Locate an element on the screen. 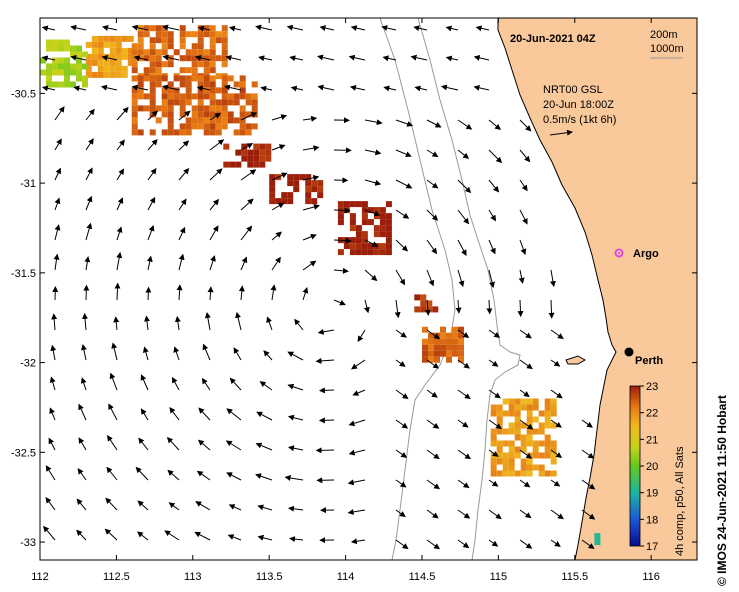 This screenshot has height=592, width=739. colorbar-tick-label: 20 is located at coordinates (652, 467).